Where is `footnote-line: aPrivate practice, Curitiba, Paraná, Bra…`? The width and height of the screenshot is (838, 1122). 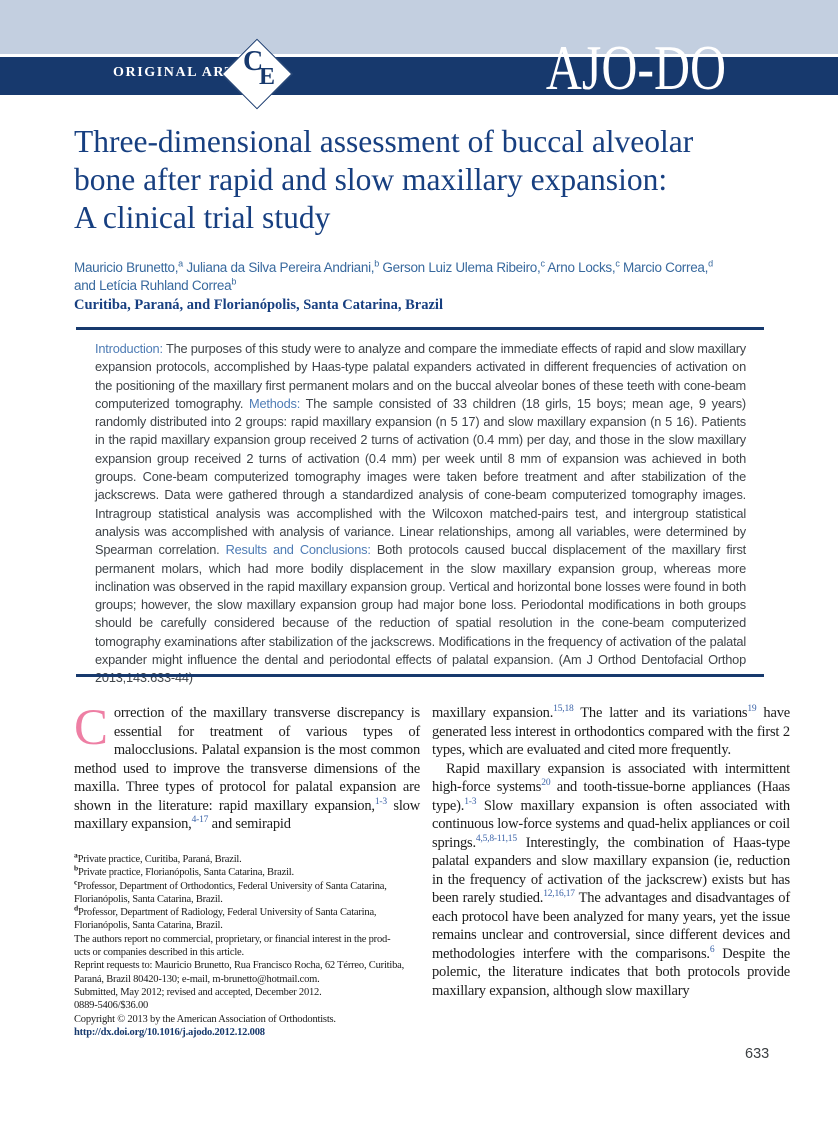
footnote-line: aPrivate practice, Curitiba, Paraná, Bra… is located at coordinates (158, 857).